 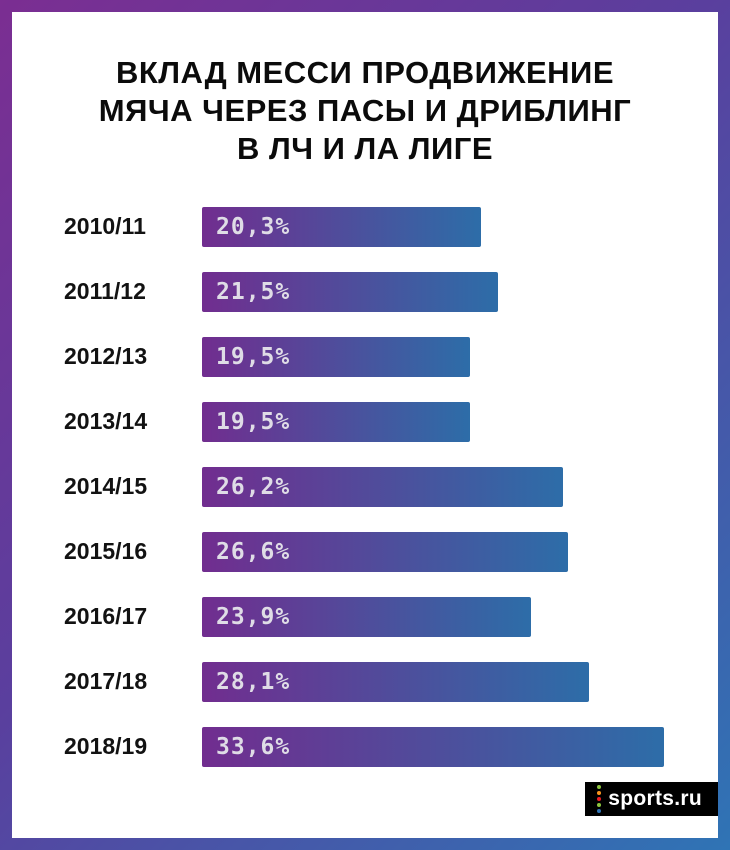 I want to click on chart-title-line-2: МЯЧА ЧЕРЕЗ ПАСЫ И ДРИБЛИНГ, so click(x=365, y=110).